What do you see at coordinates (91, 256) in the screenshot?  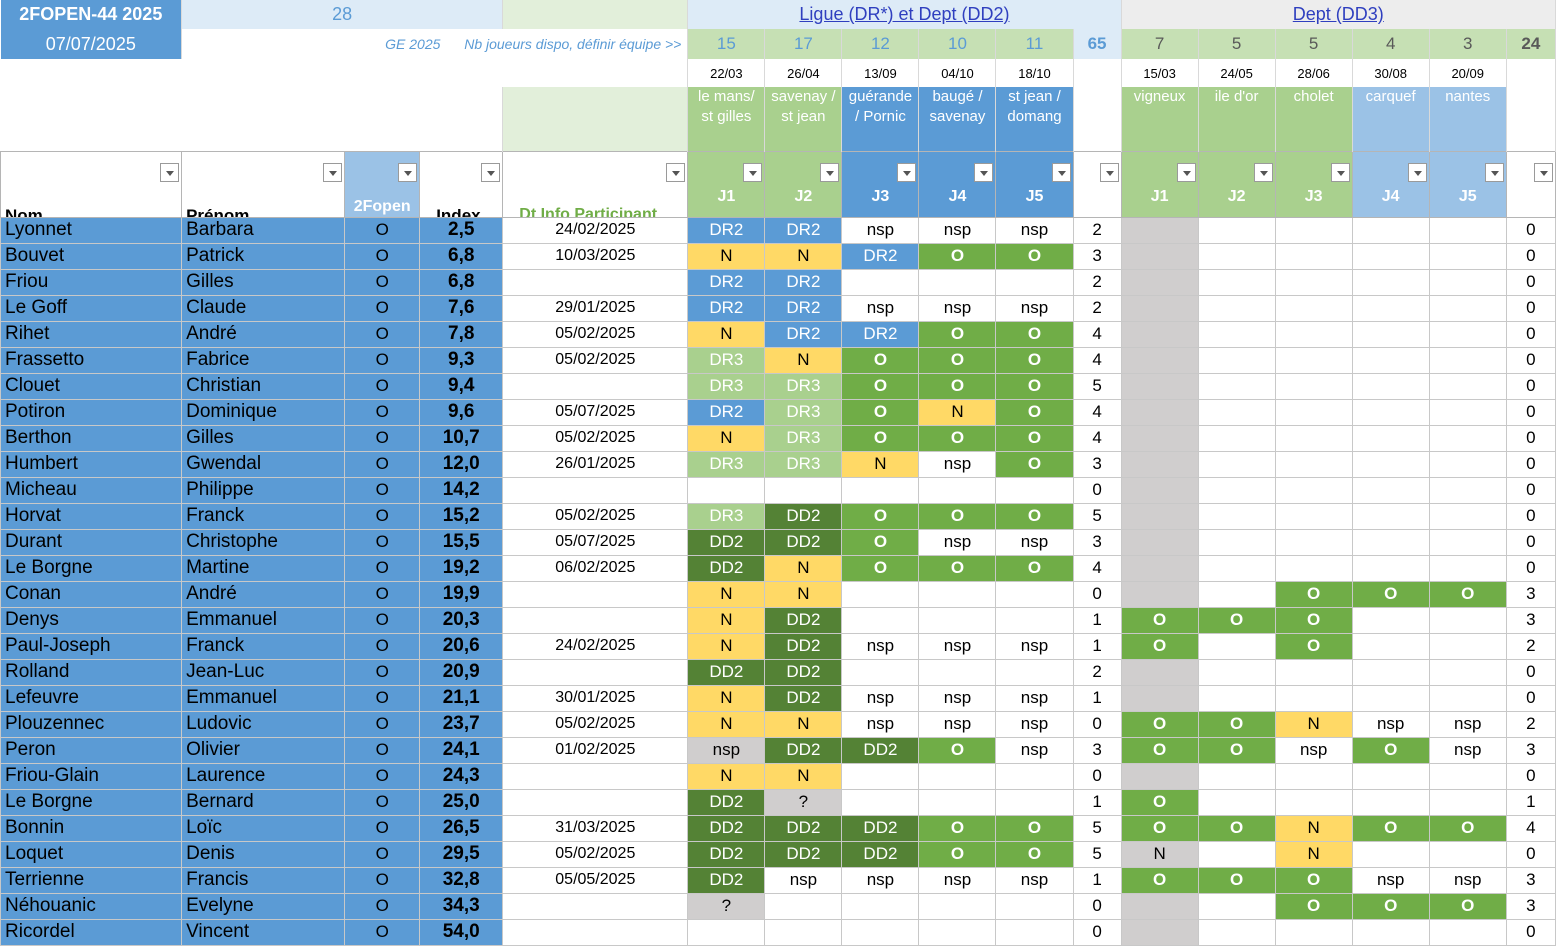 I see `cell-nom: Bouvet` at bounding box center [91, 256].